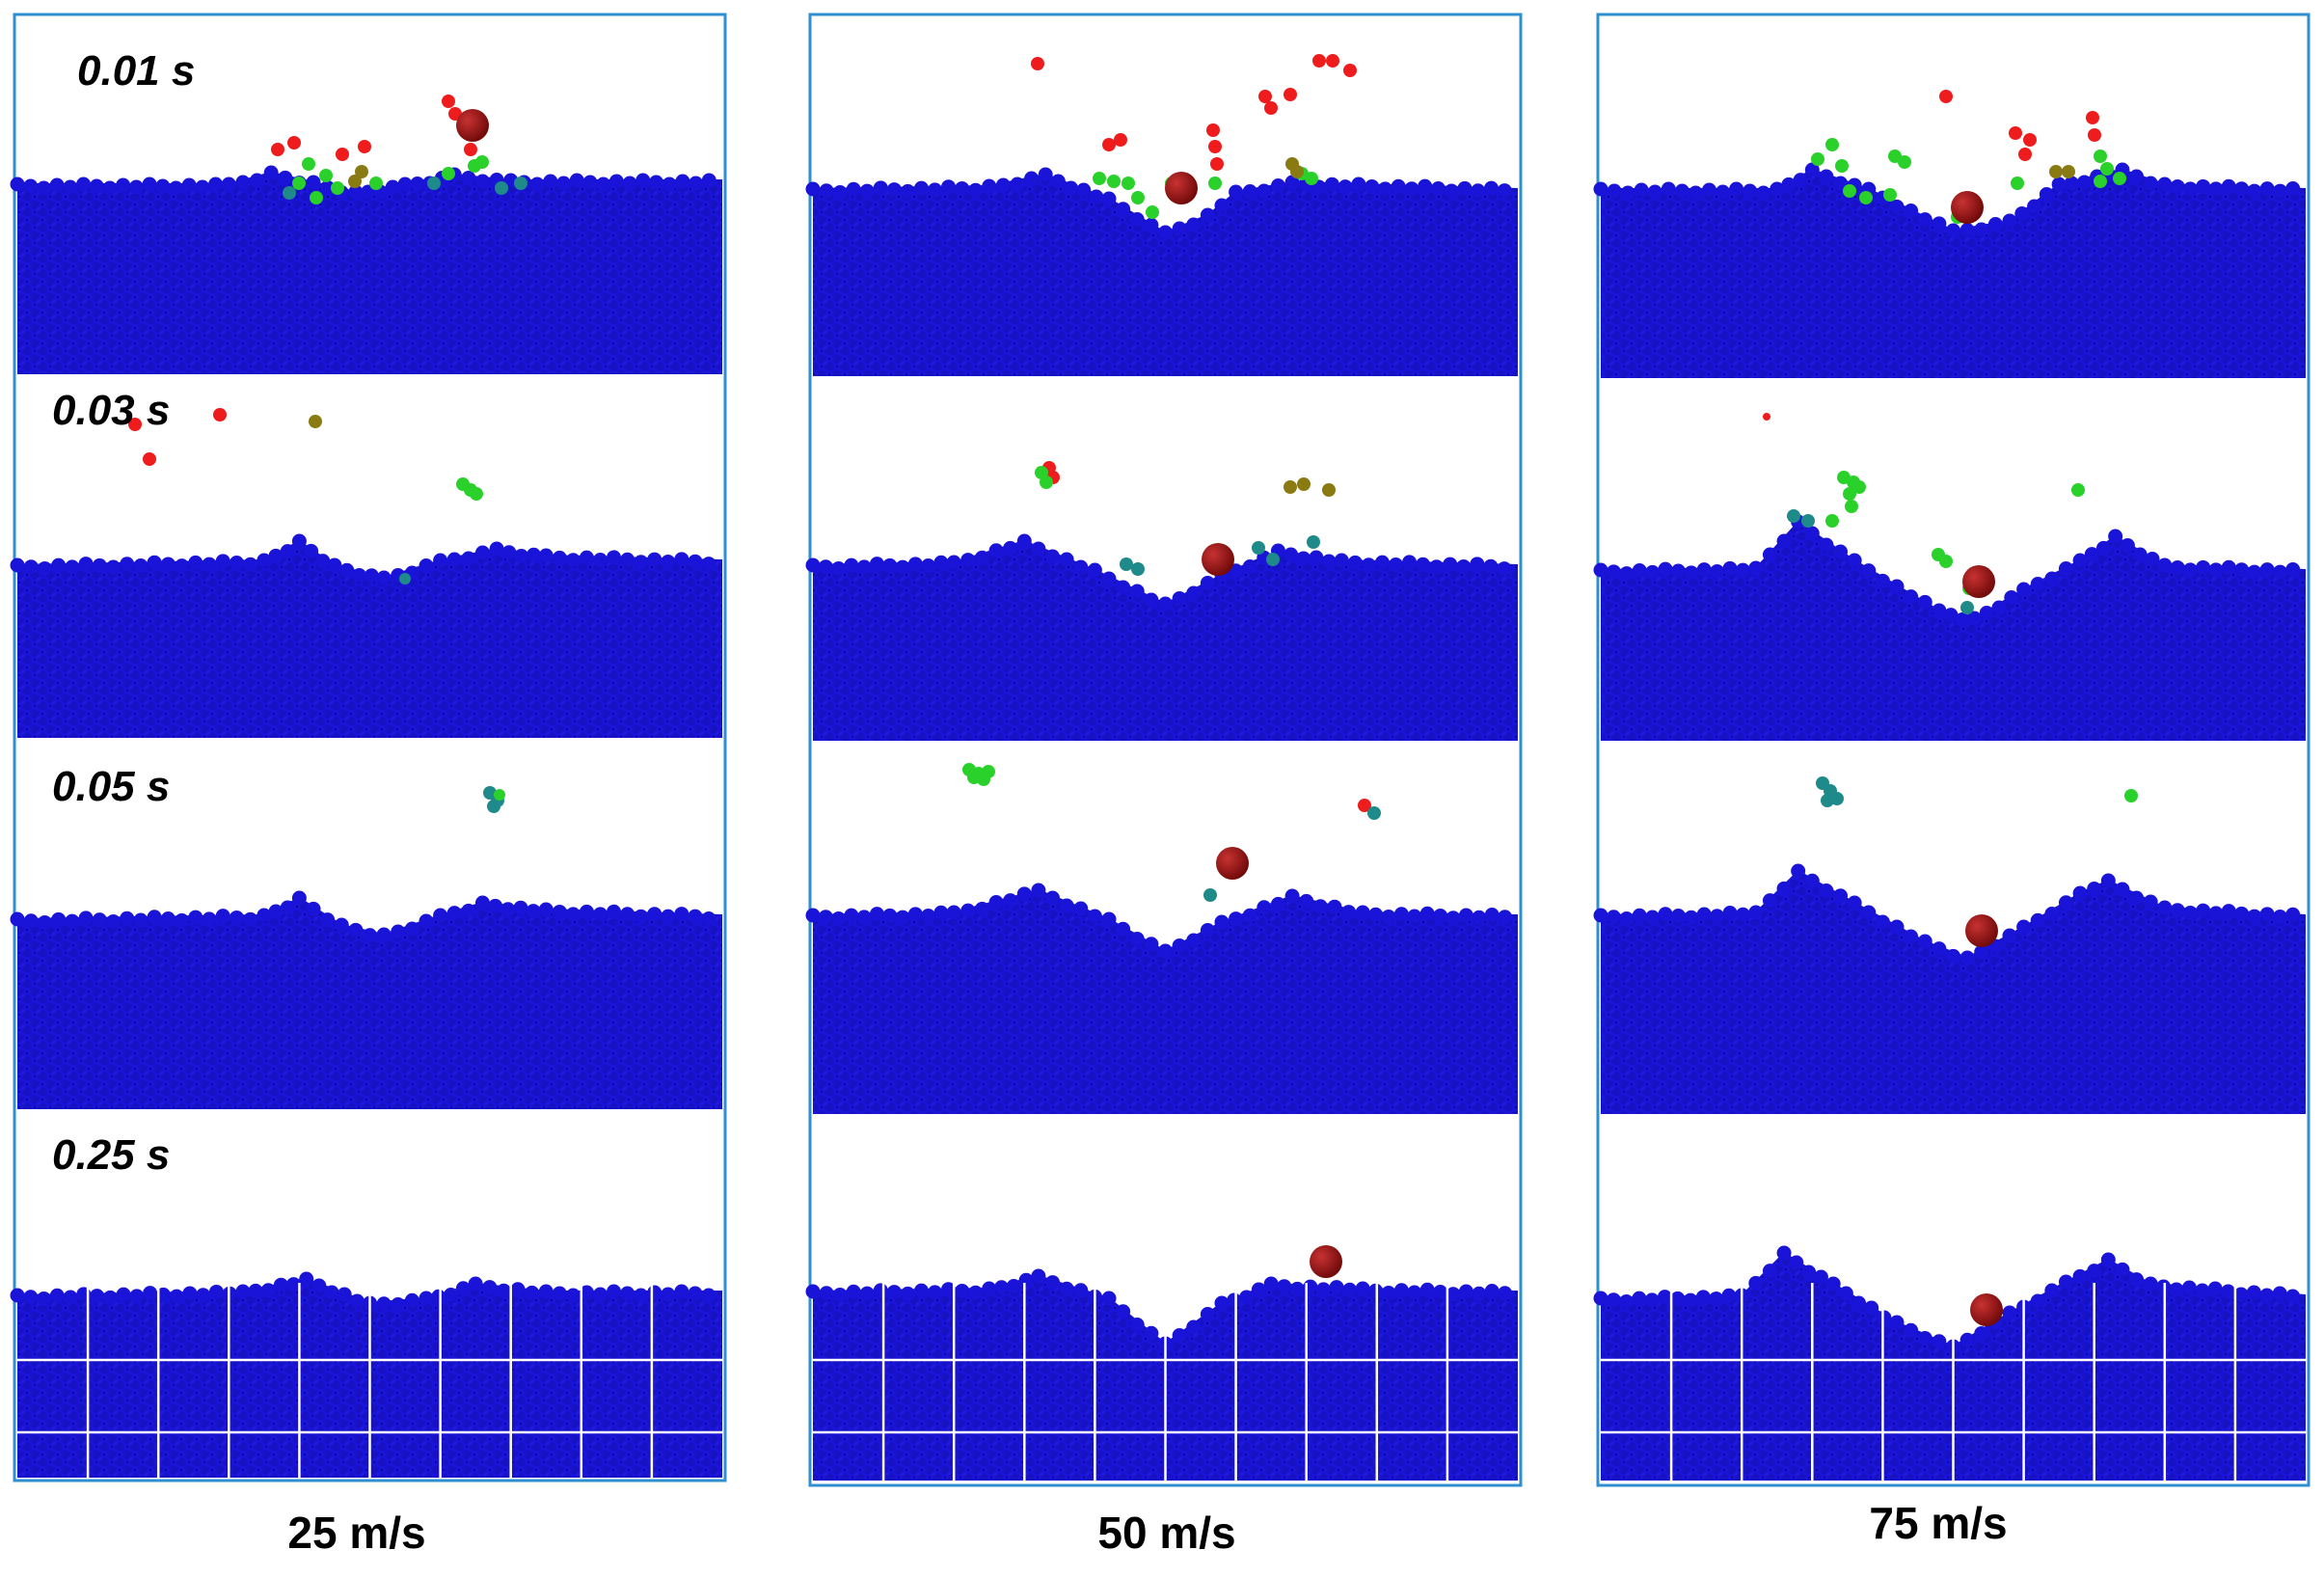  Describe the element at coordinates (111, 1155) in the screenshot. I see `time-label-0-25s: 0.25 s` at that location.